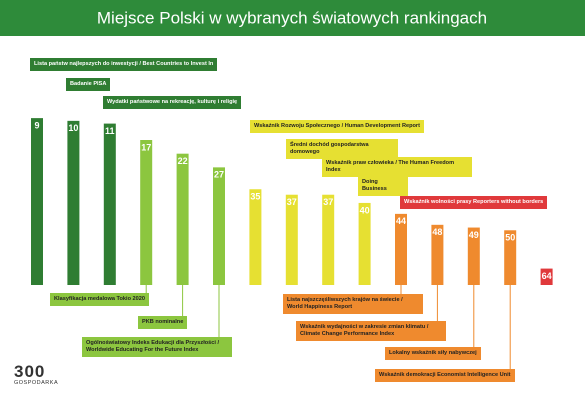  I want to click on category-label: PKB nominalne, so click(163, 322).